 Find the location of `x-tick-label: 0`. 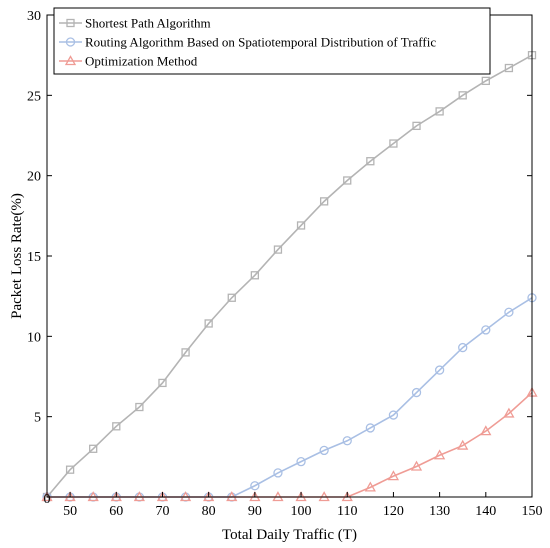

x-tick-label: 0 is located at coordinates (47, 499).